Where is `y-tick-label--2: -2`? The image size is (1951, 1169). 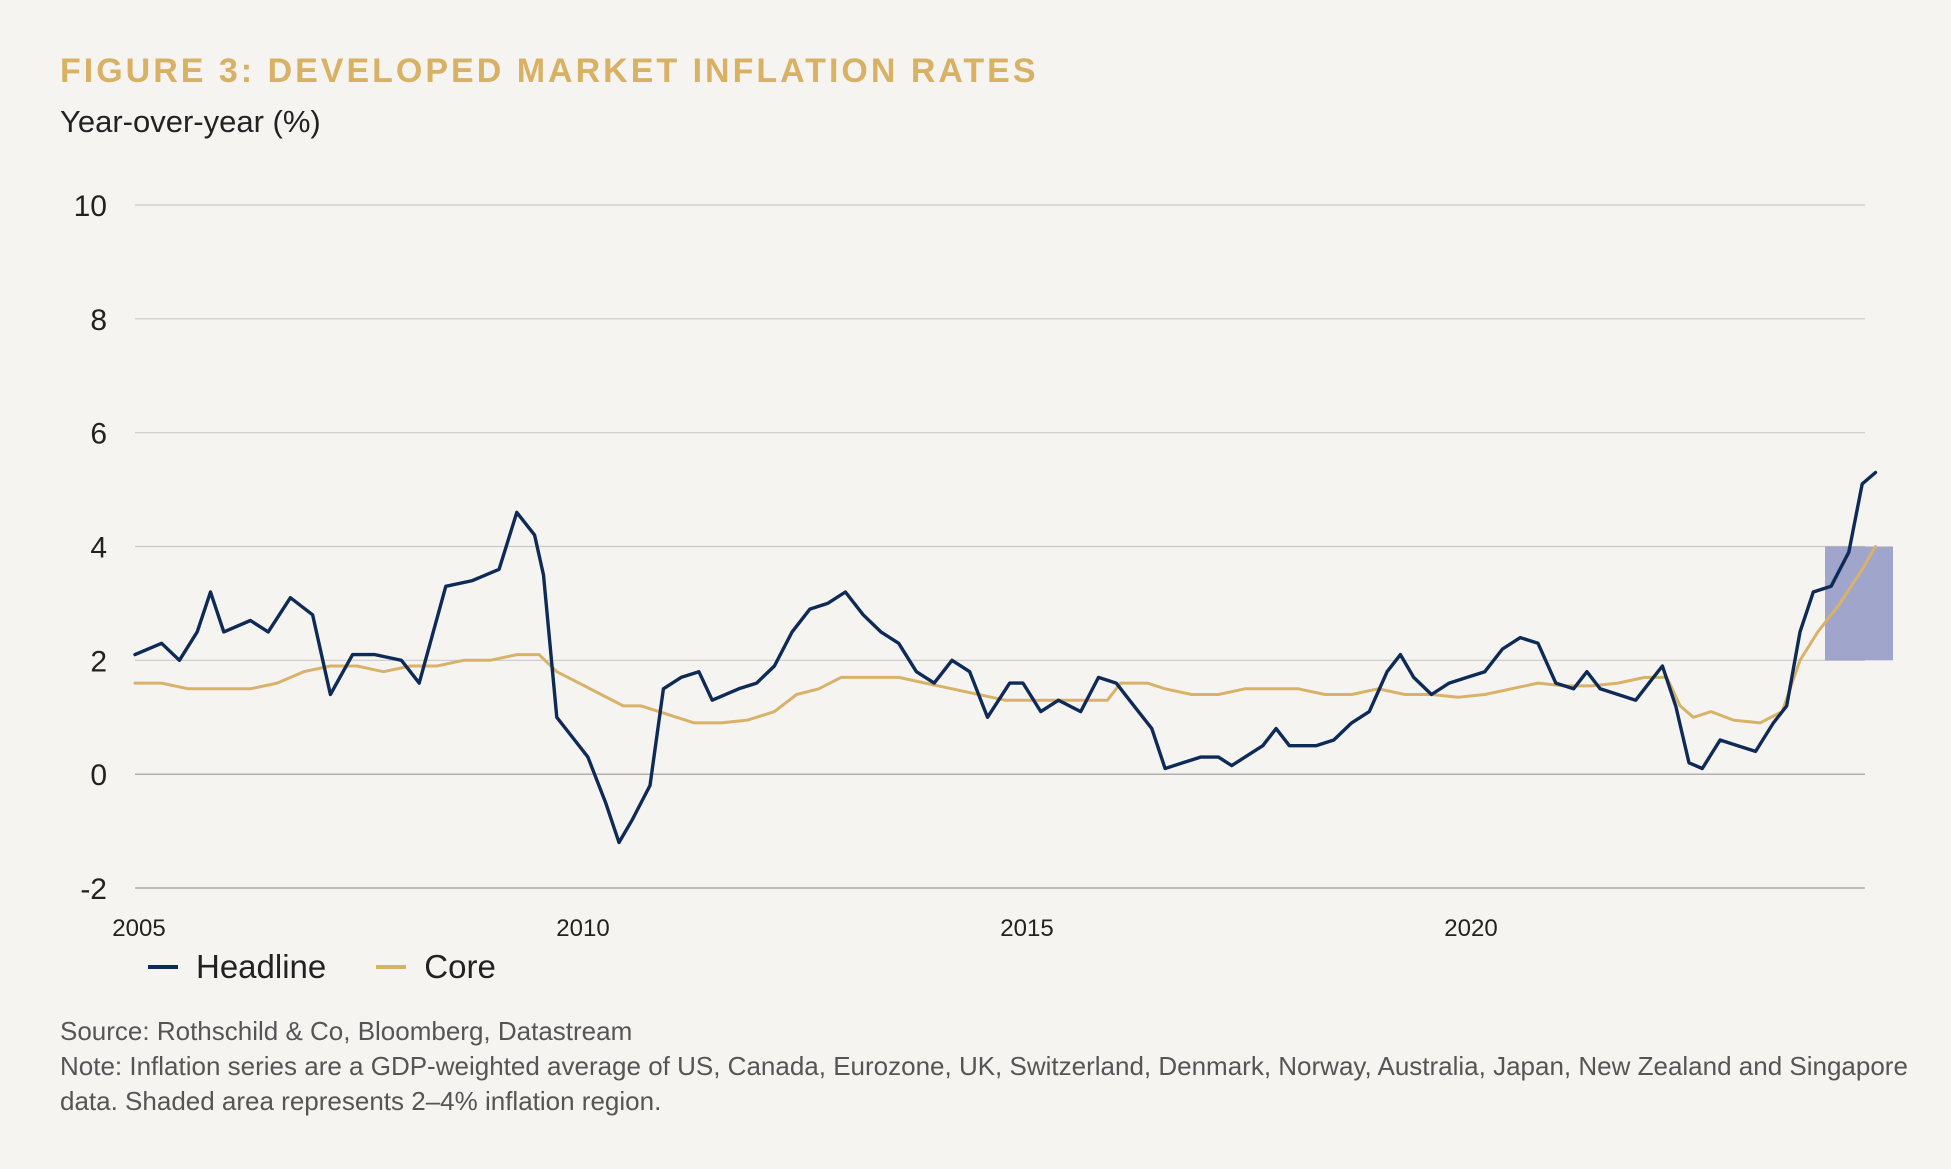
y-tick-label--2: -2 is located at coordinates (93, 889).